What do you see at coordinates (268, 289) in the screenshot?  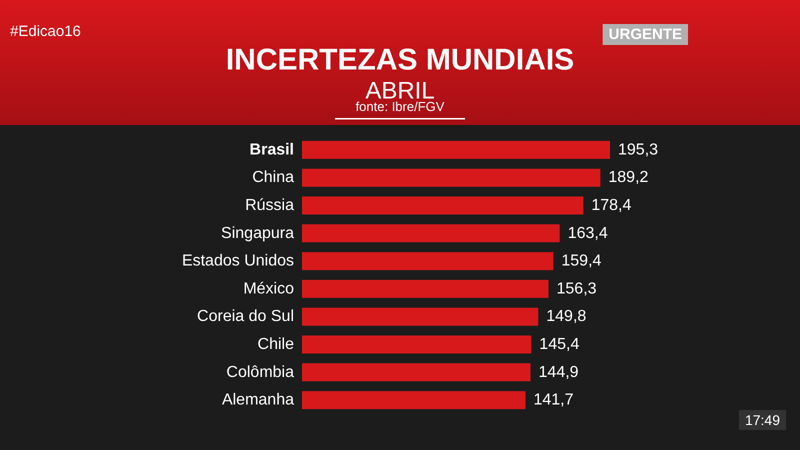 I see `y-tick-label: México` at bounding box center [268, 289].